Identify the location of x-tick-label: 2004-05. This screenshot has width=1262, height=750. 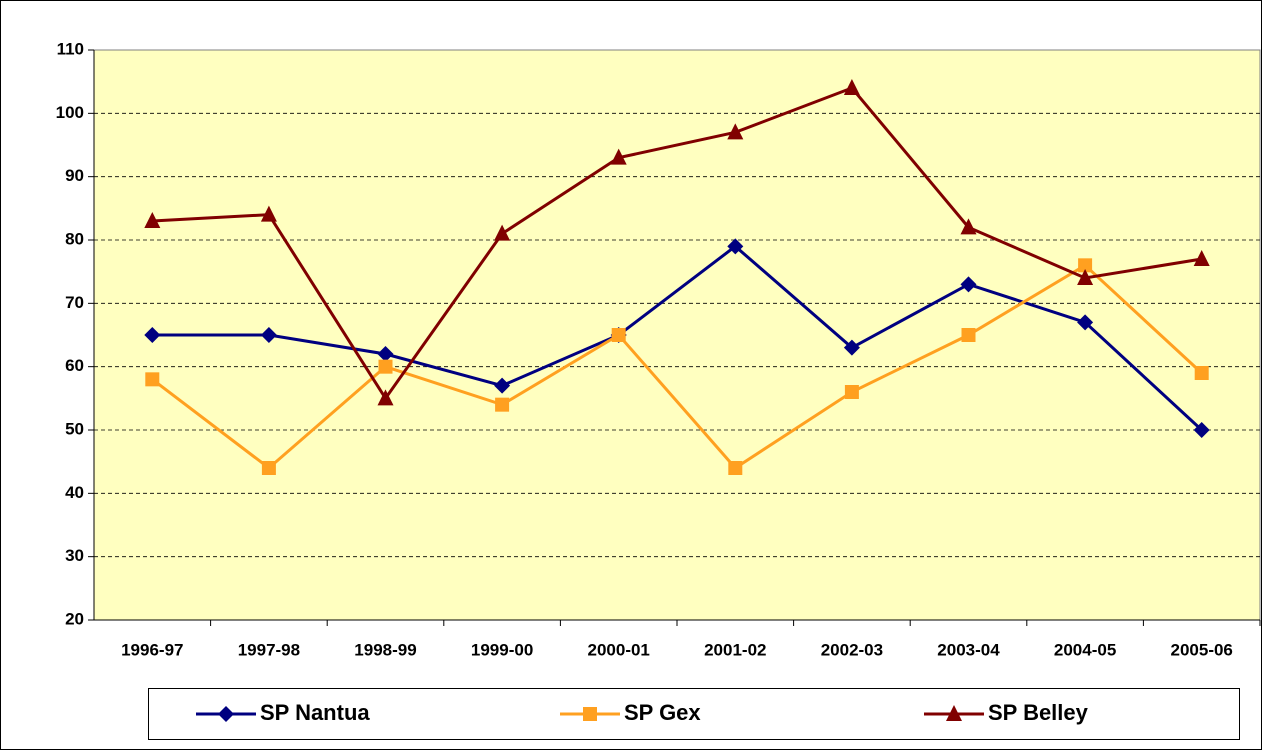
(1085, 649).